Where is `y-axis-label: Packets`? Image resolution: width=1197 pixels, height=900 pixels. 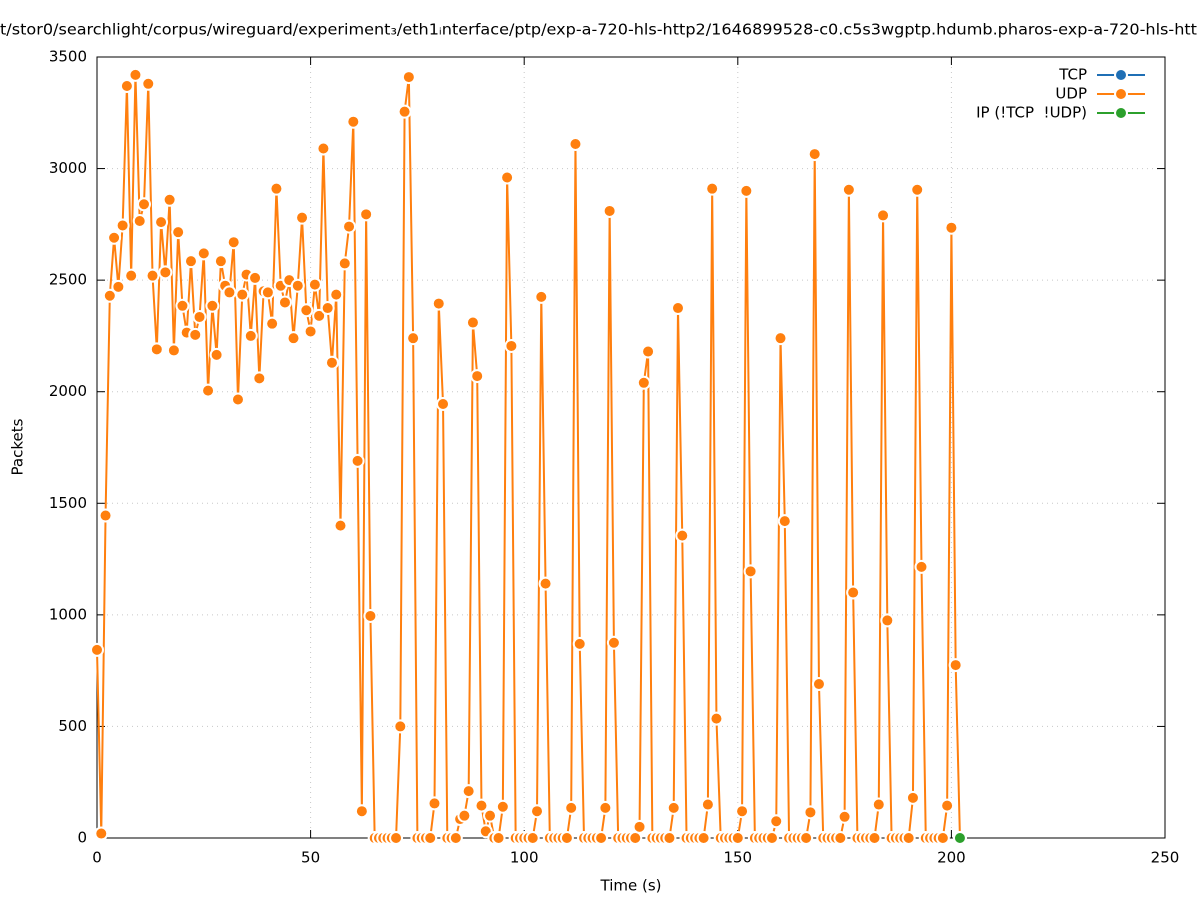 y-axis-label: Packets is located at coordinates (18, 446).